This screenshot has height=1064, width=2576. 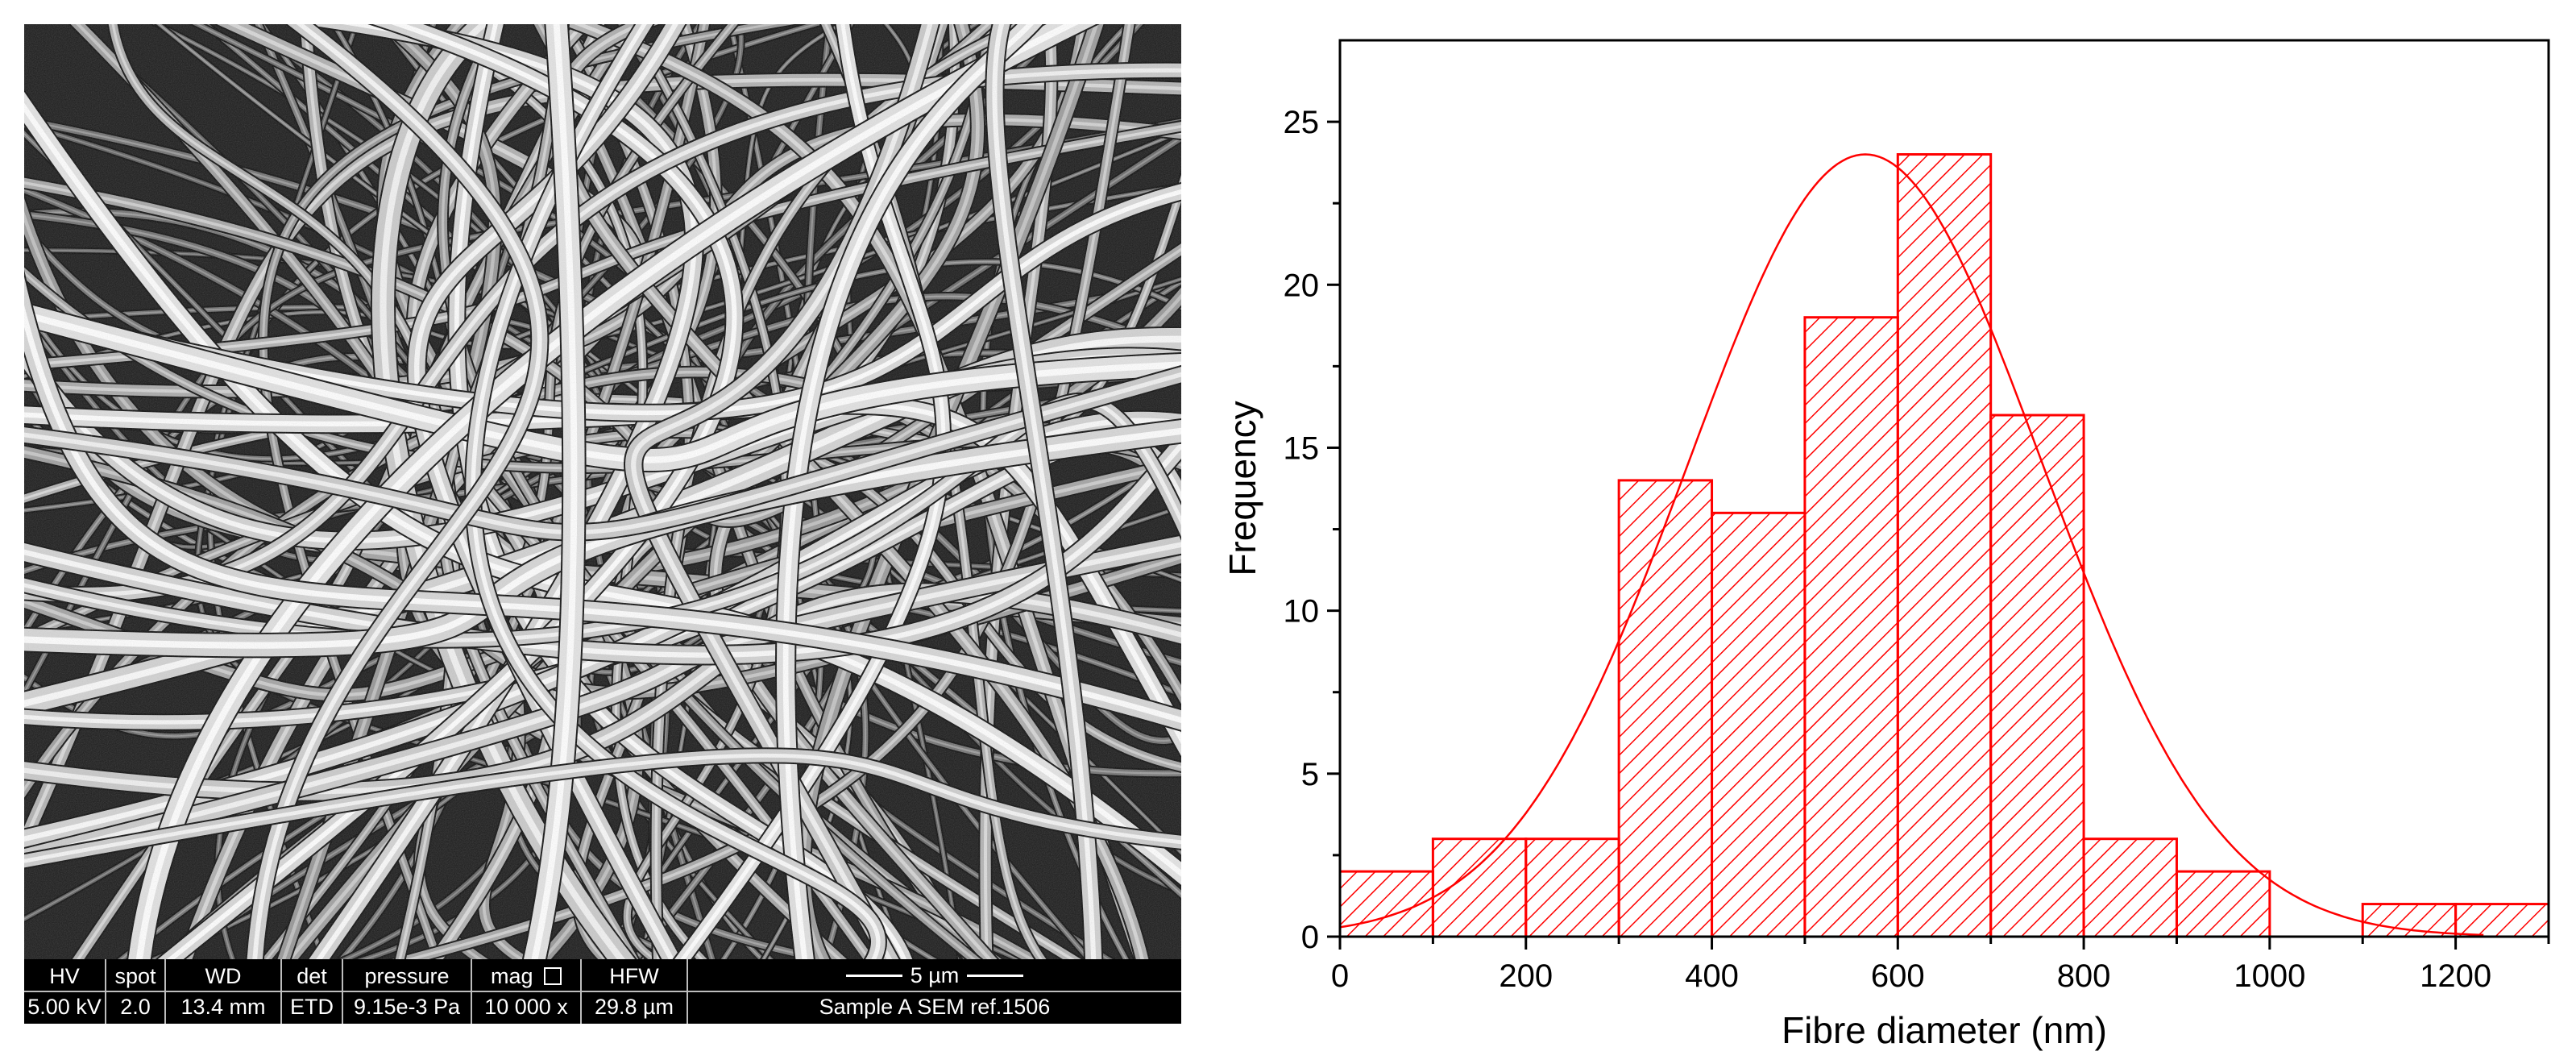 What do you see at coordinates (1712, 976) in the screenshot?
I see `x-tick-label: 400` at bounding box center [1712, 976].